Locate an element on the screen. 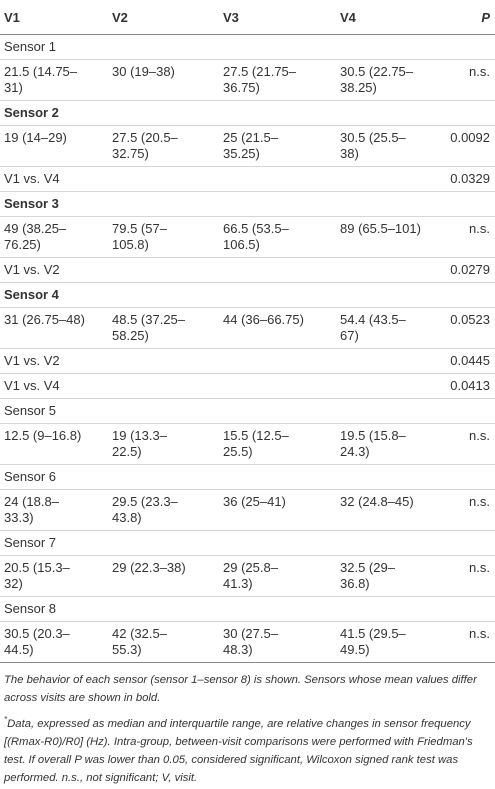 Image resolution: width=495 pixels, height=789 pixels. cell: 42 (32.5–55.3) is located at coordinates (163, 642).